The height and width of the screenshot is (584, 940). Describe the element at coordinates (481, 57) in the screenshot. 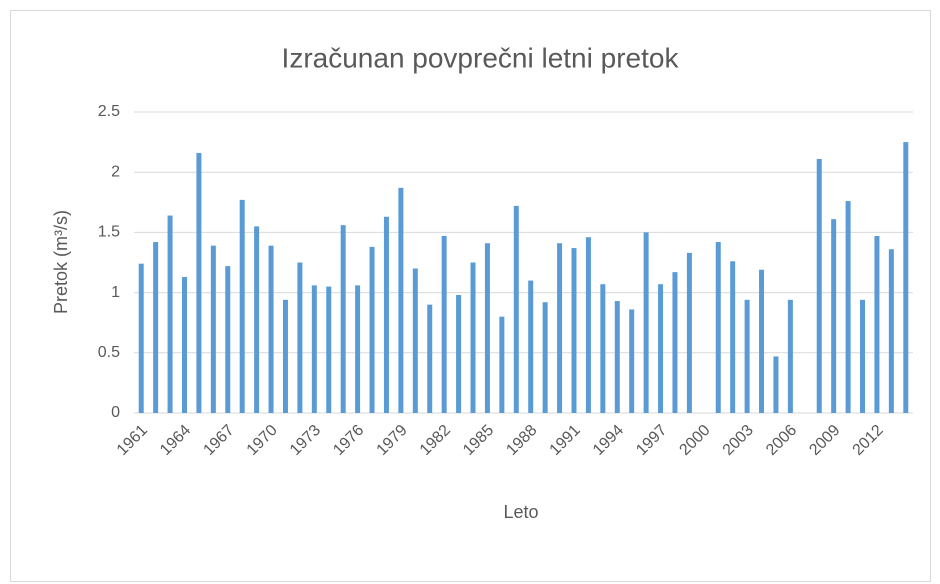

I see `chart-title: Izračunan povprečni letni pretok` at that location.